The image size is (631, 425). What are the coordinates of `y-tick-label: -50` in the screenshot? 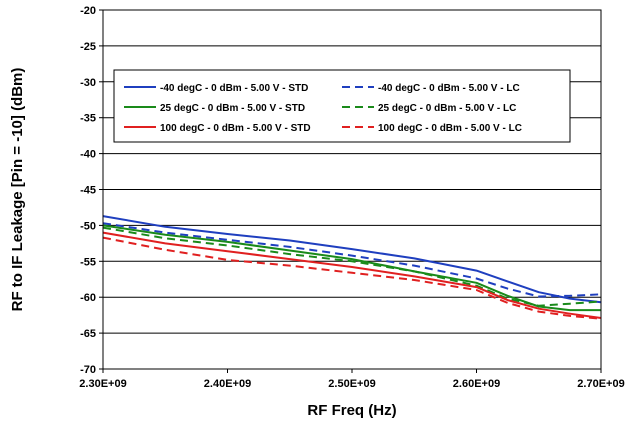 It's located at (88, 226).